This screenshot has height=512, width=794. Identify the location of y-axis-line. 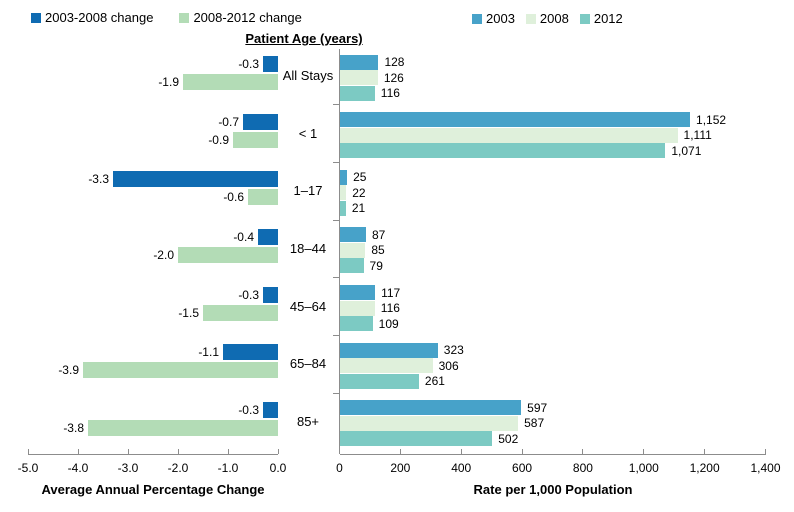
(339, 251).